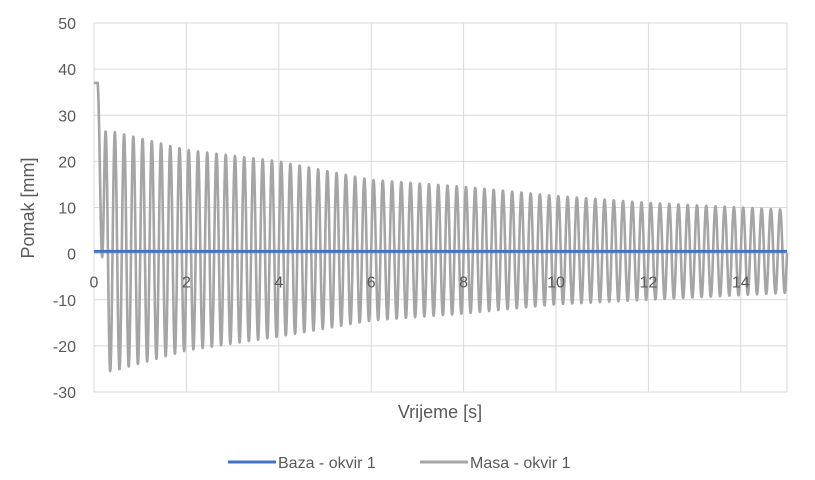  Describe the element at coordinates (371, 283) in the screenshot. I see `x-tick-label: 6` at that location.